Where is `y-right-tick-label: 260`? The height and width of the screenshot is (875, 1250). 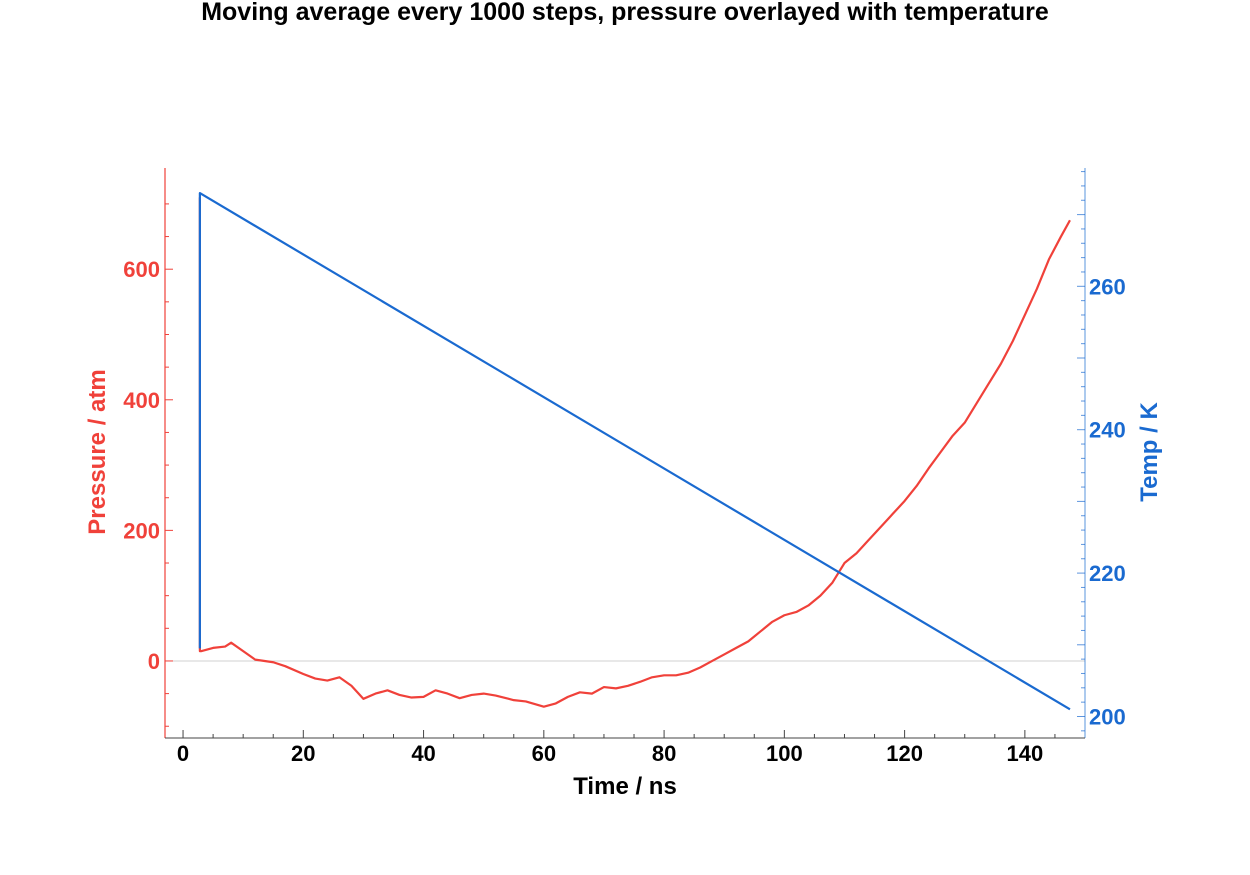 y-right-tick-label: 260 is located at coordinates (1107, 286).